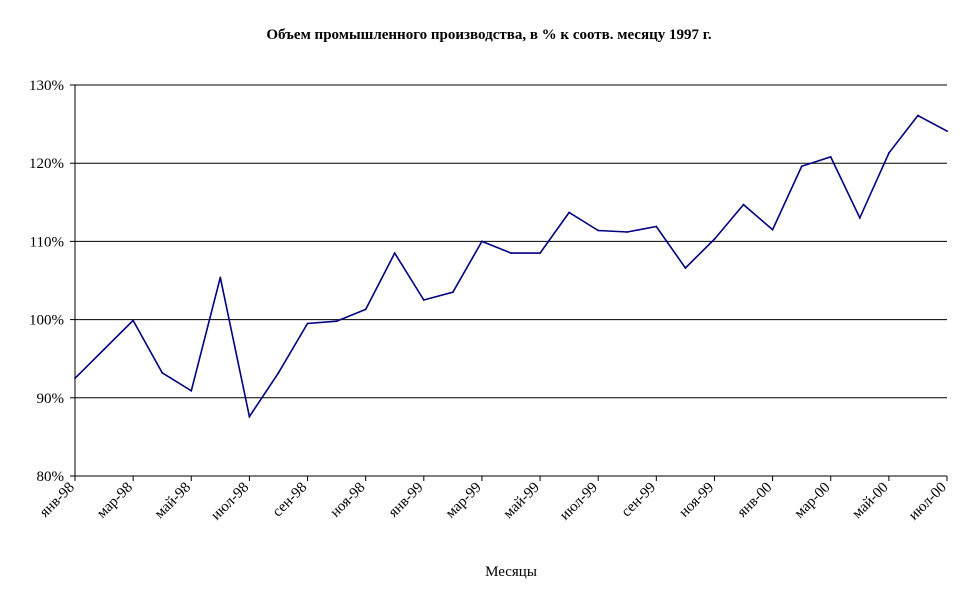  Describe the element at coordinates (696, 500) in the screenshot. I see `x-tick-label: ноя-99` at that location.